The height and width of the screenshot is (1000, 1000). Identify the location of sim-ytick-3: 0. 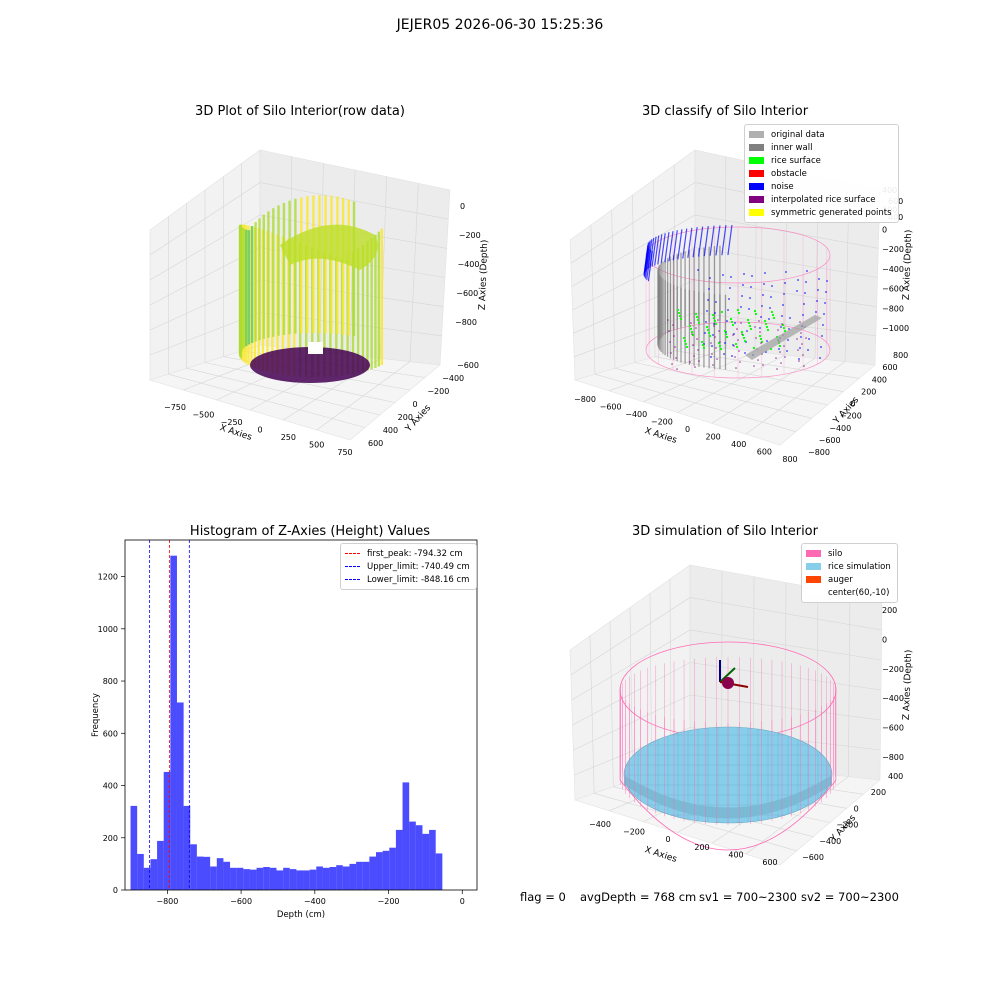
(856, 808).